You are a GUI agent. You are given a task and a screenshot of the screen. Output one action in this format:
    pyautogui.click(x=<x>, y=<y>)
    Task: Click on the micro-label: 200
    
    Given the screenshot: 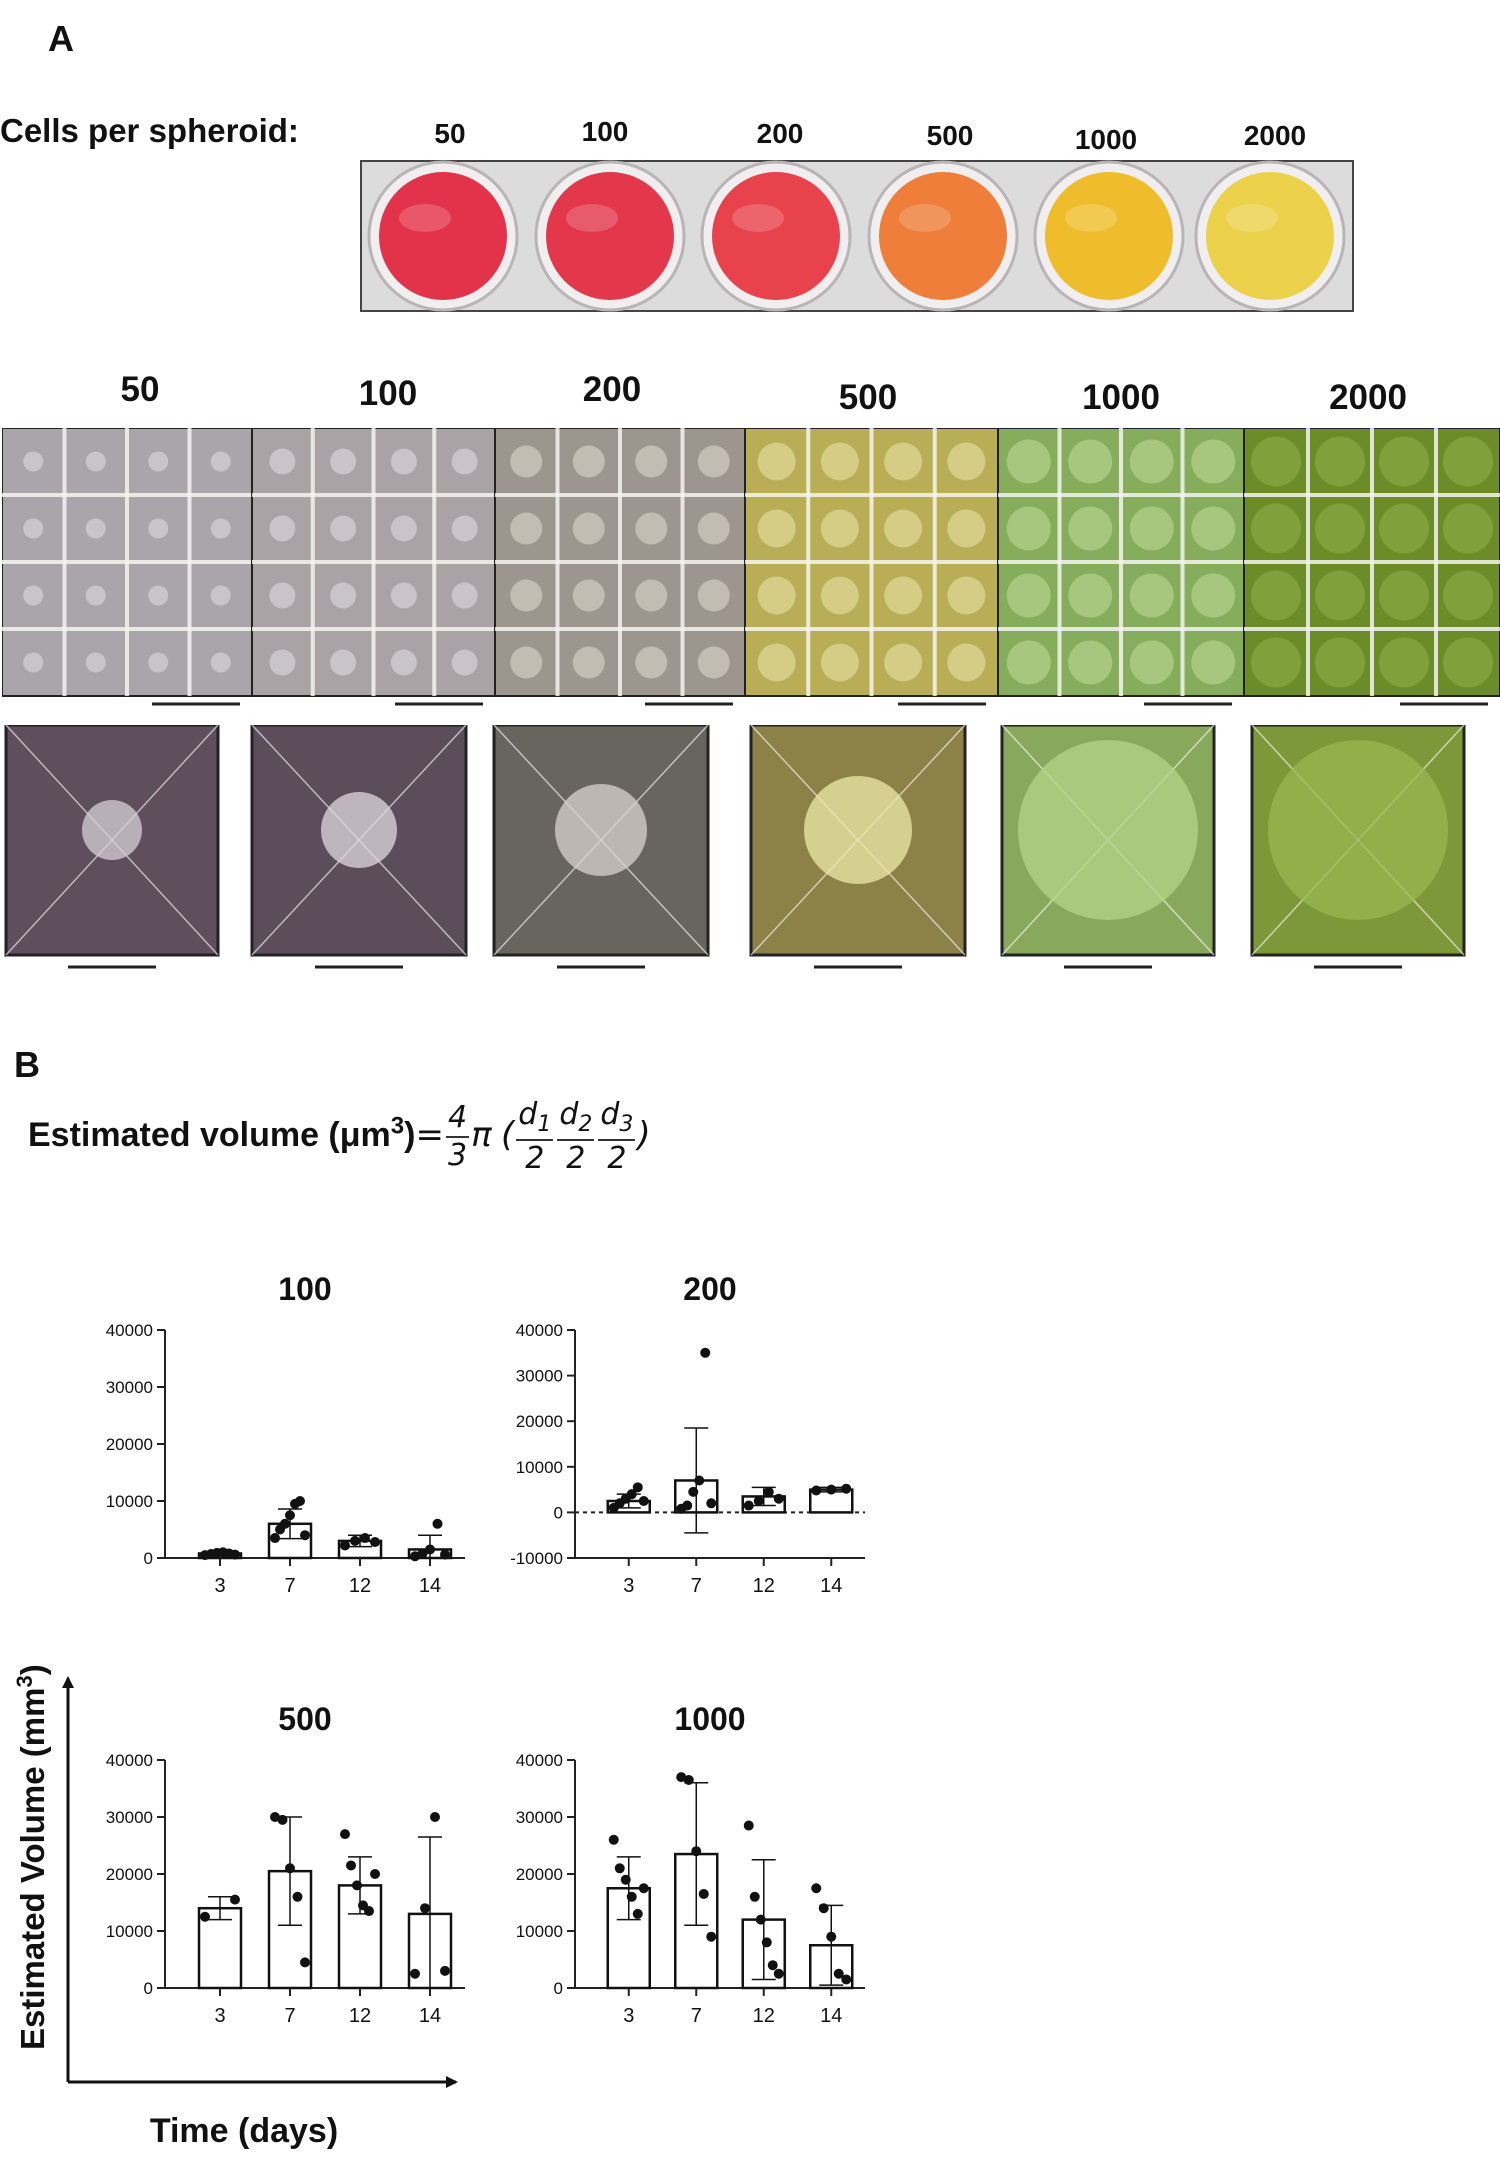 What is the action you would take?
    pyautogui.click(x=612, y=389)
    